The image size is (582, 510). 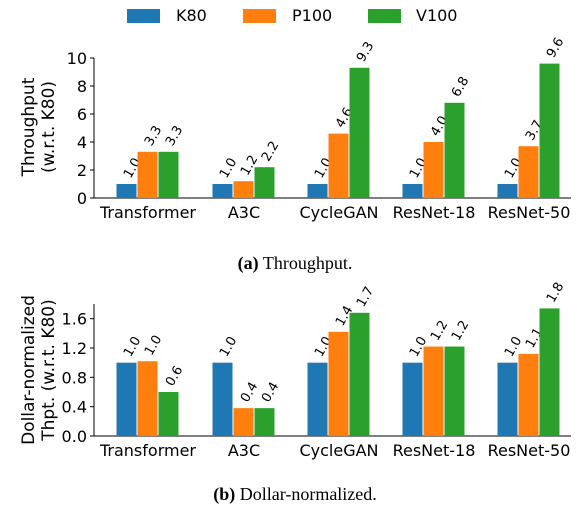 I want to click on legend-label-p100: P100, so click(x=312, y=15).